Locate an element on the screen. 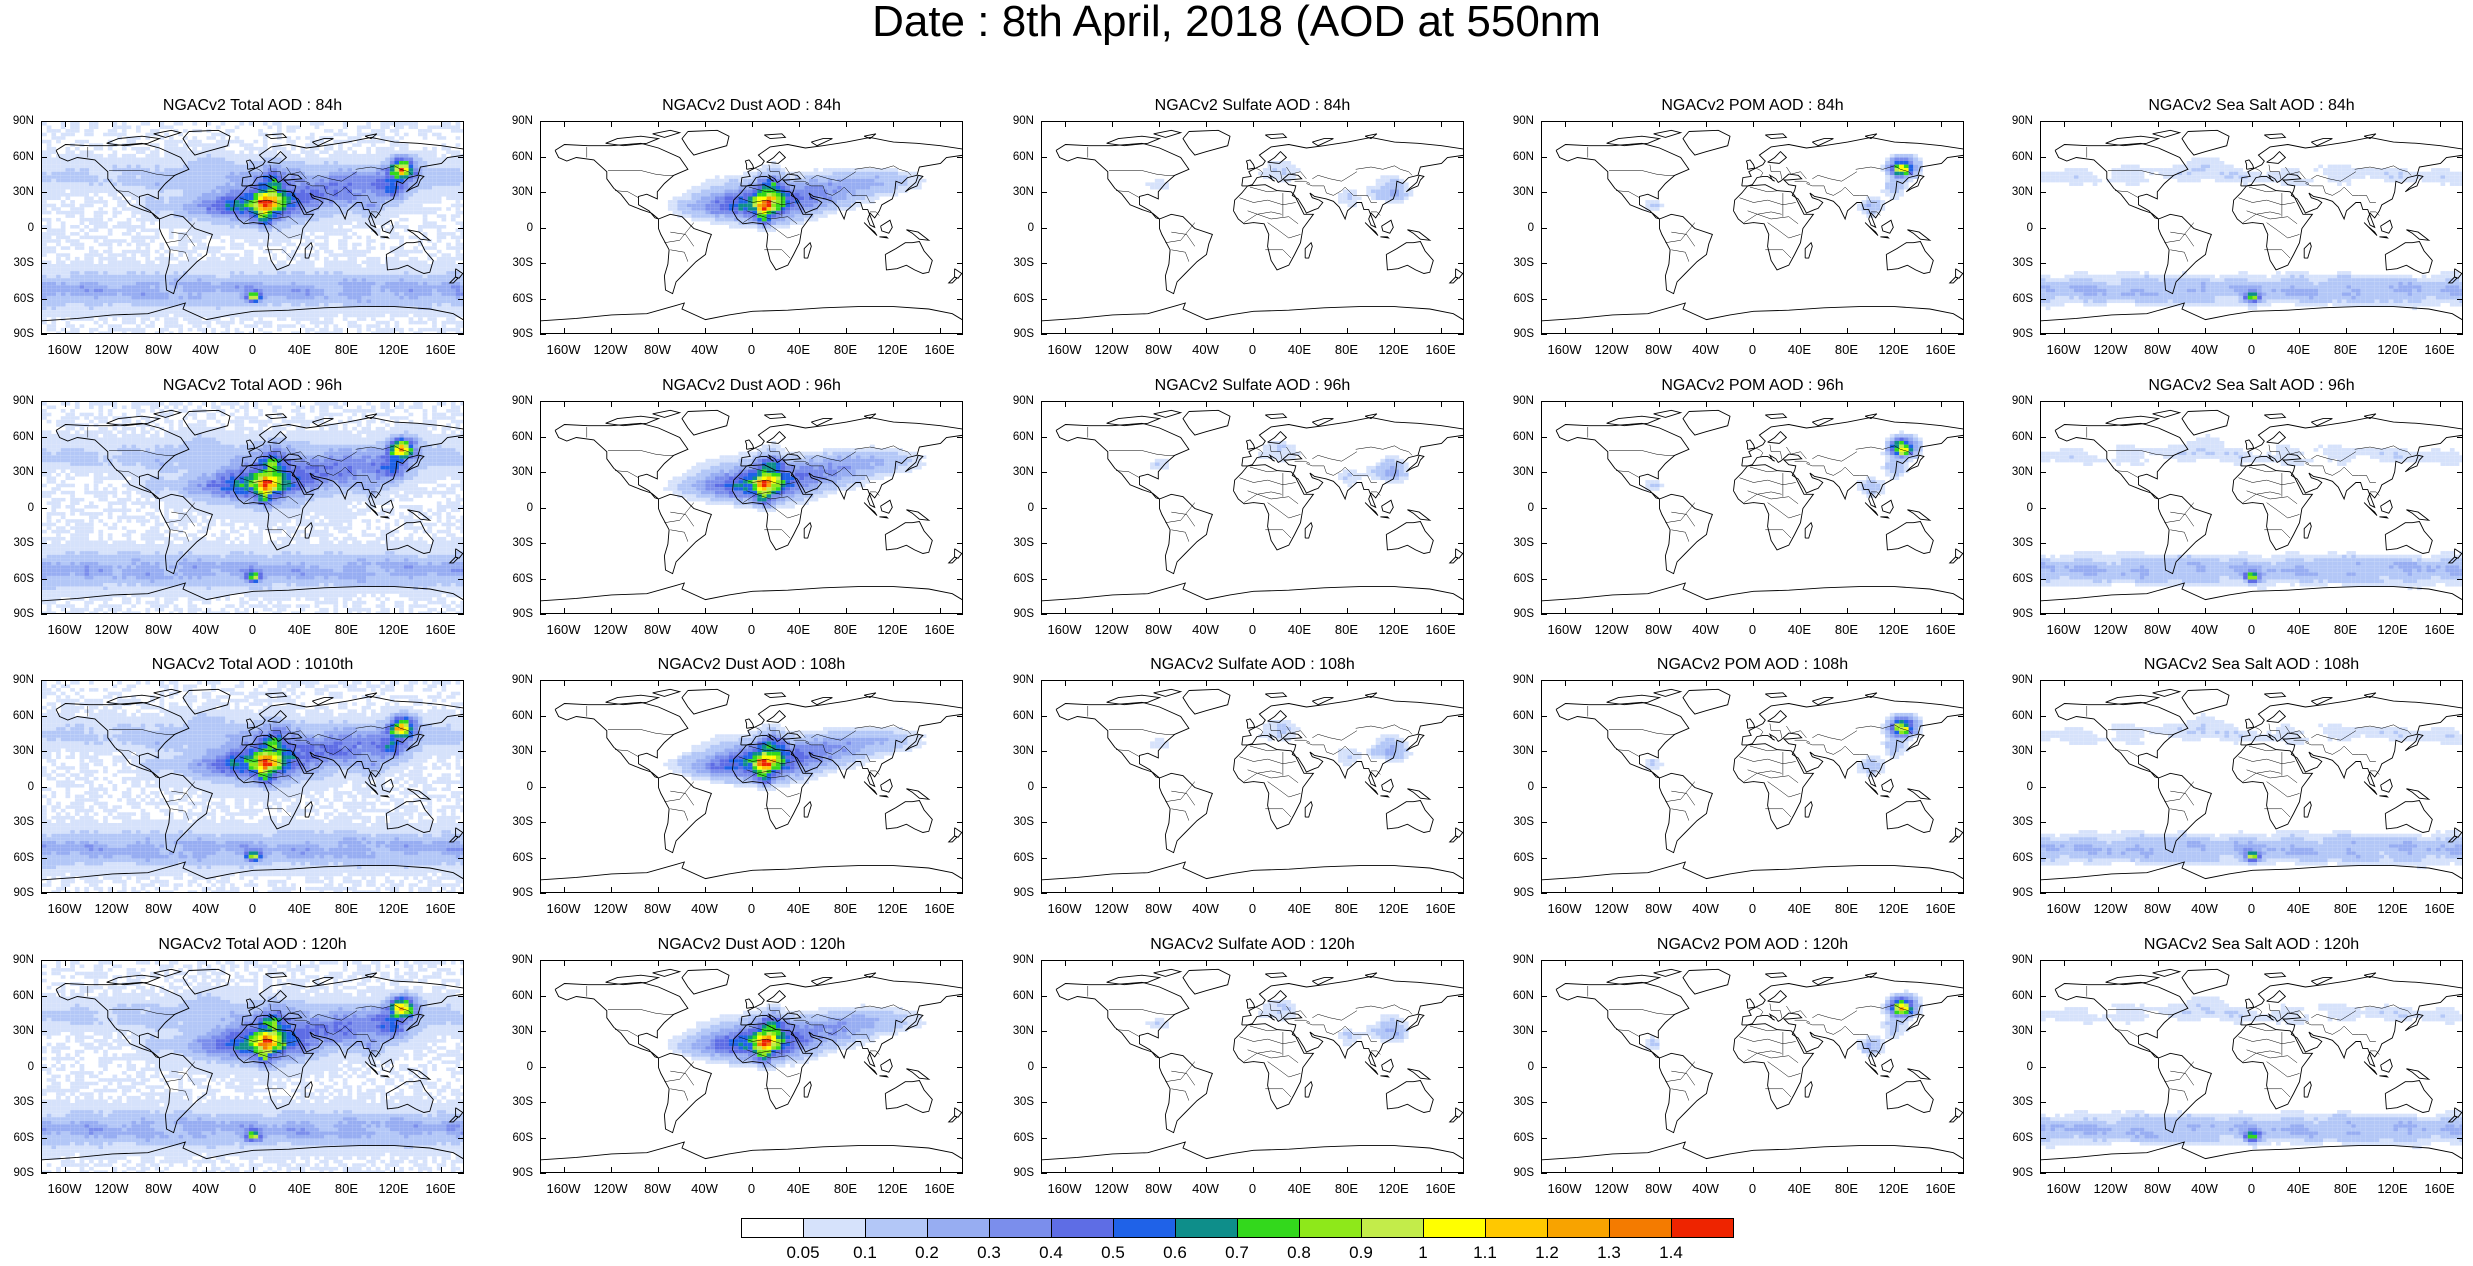  panel-title: NGACv2 Sea Salt AOD : 120h is located at coordinates (2251, 945).